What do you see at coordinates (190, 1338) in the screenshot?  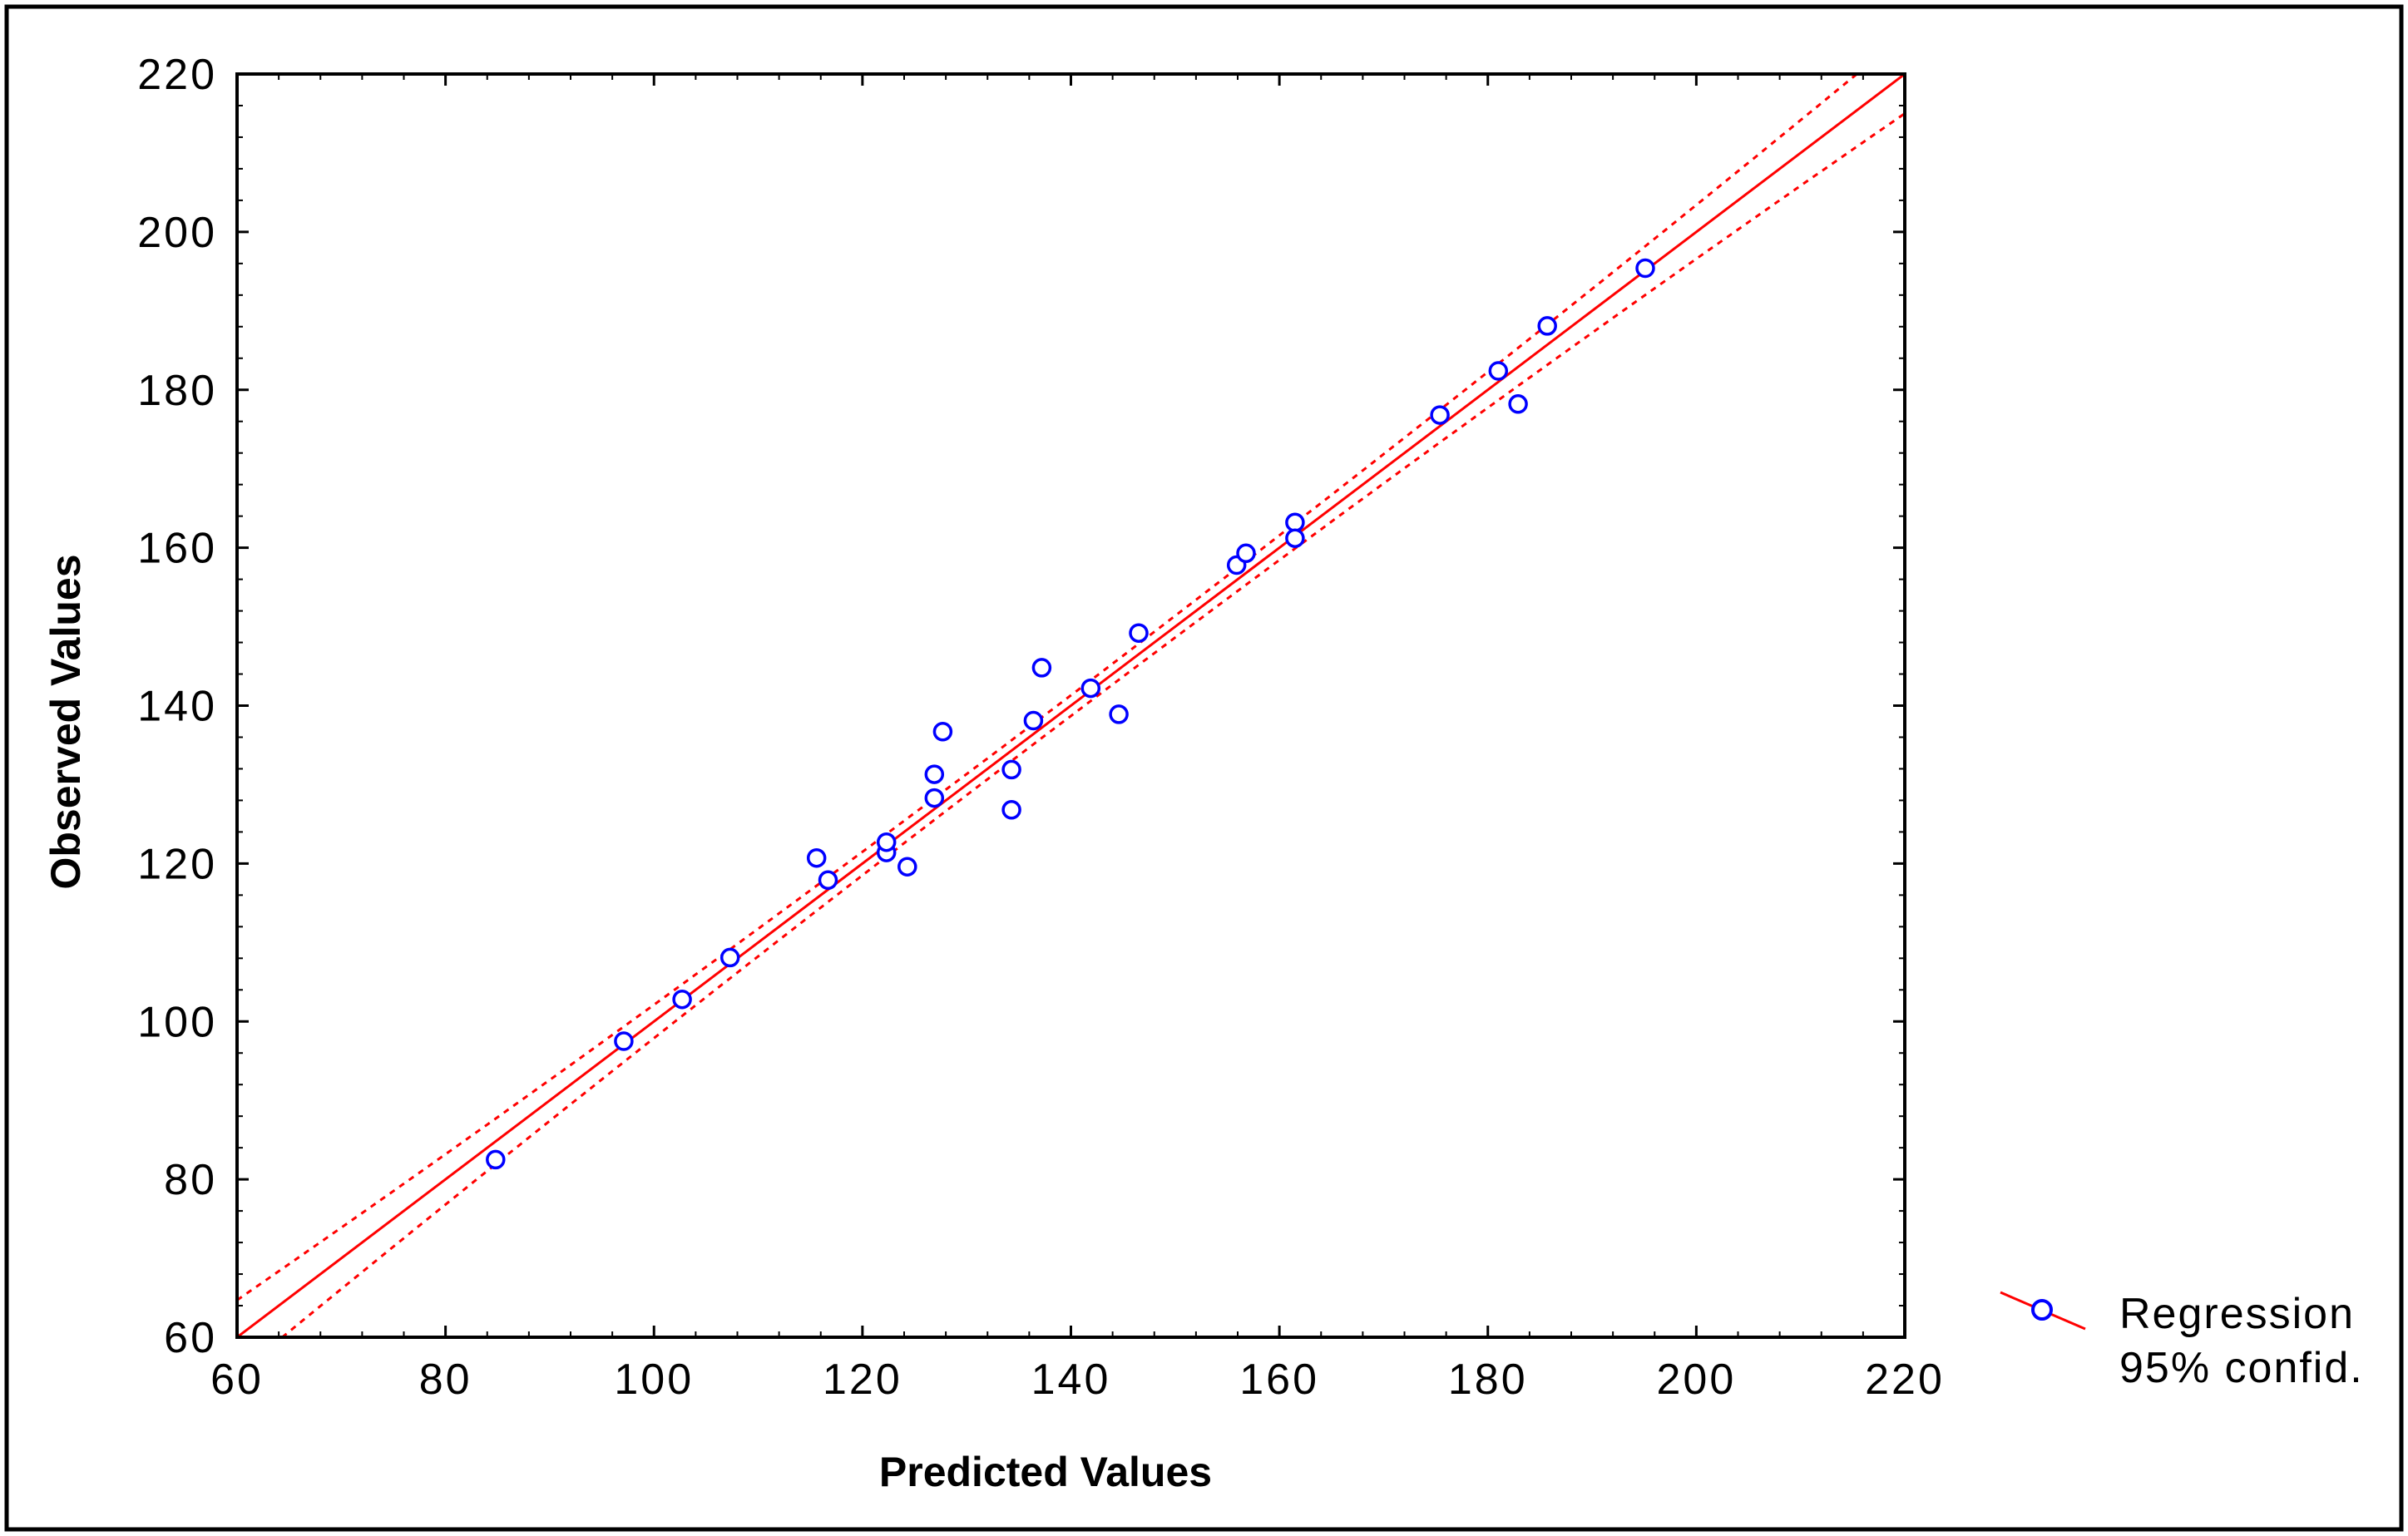 I see `y-tick-label: 60` at bounding box center [190, 1338].